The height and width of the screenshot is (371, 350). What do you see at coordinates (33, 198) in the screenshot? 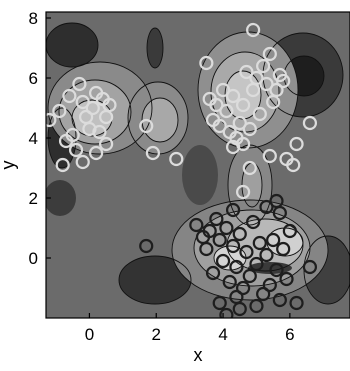
I see `y-tick-label: 2` at bounding box center [33, 198].